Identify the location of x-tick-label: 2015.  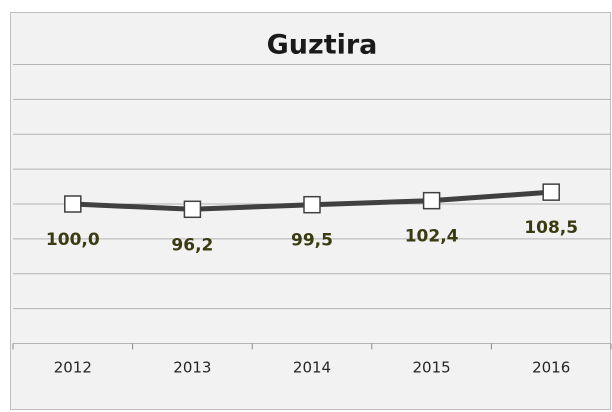
(432, 368).